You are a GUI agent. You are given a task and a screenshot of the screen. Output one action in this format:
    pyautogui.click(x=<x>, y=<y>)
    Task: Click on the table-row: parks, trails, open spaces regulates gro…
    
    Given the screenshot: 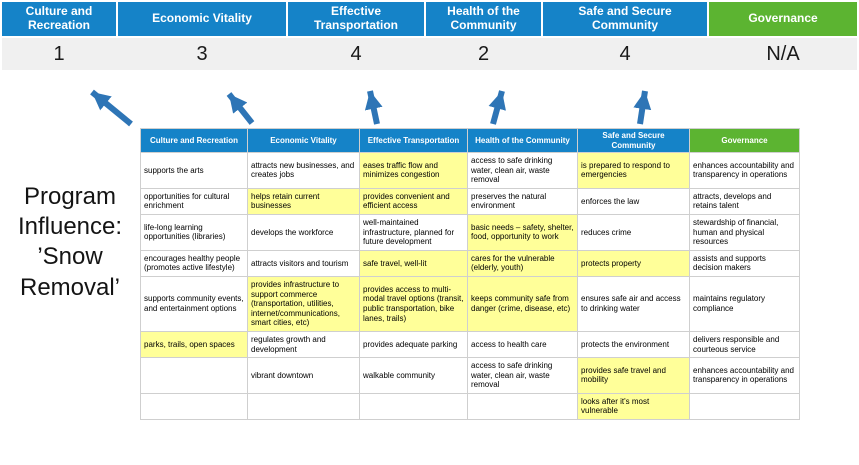 What is the action you would take?
    pyautogui.click(x=470, y=344)
    